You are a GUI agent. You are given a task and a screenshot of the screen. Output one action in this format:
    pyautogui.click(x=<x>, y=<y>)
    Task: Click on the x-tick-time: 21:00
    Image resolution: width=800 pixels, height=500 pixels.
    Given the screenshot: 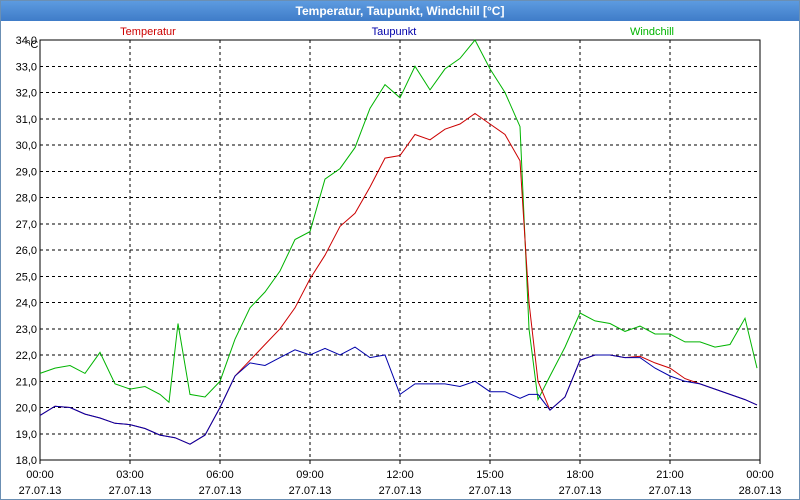 What is the action you would take?
    pyautogui.click(x=670, y=475)
    